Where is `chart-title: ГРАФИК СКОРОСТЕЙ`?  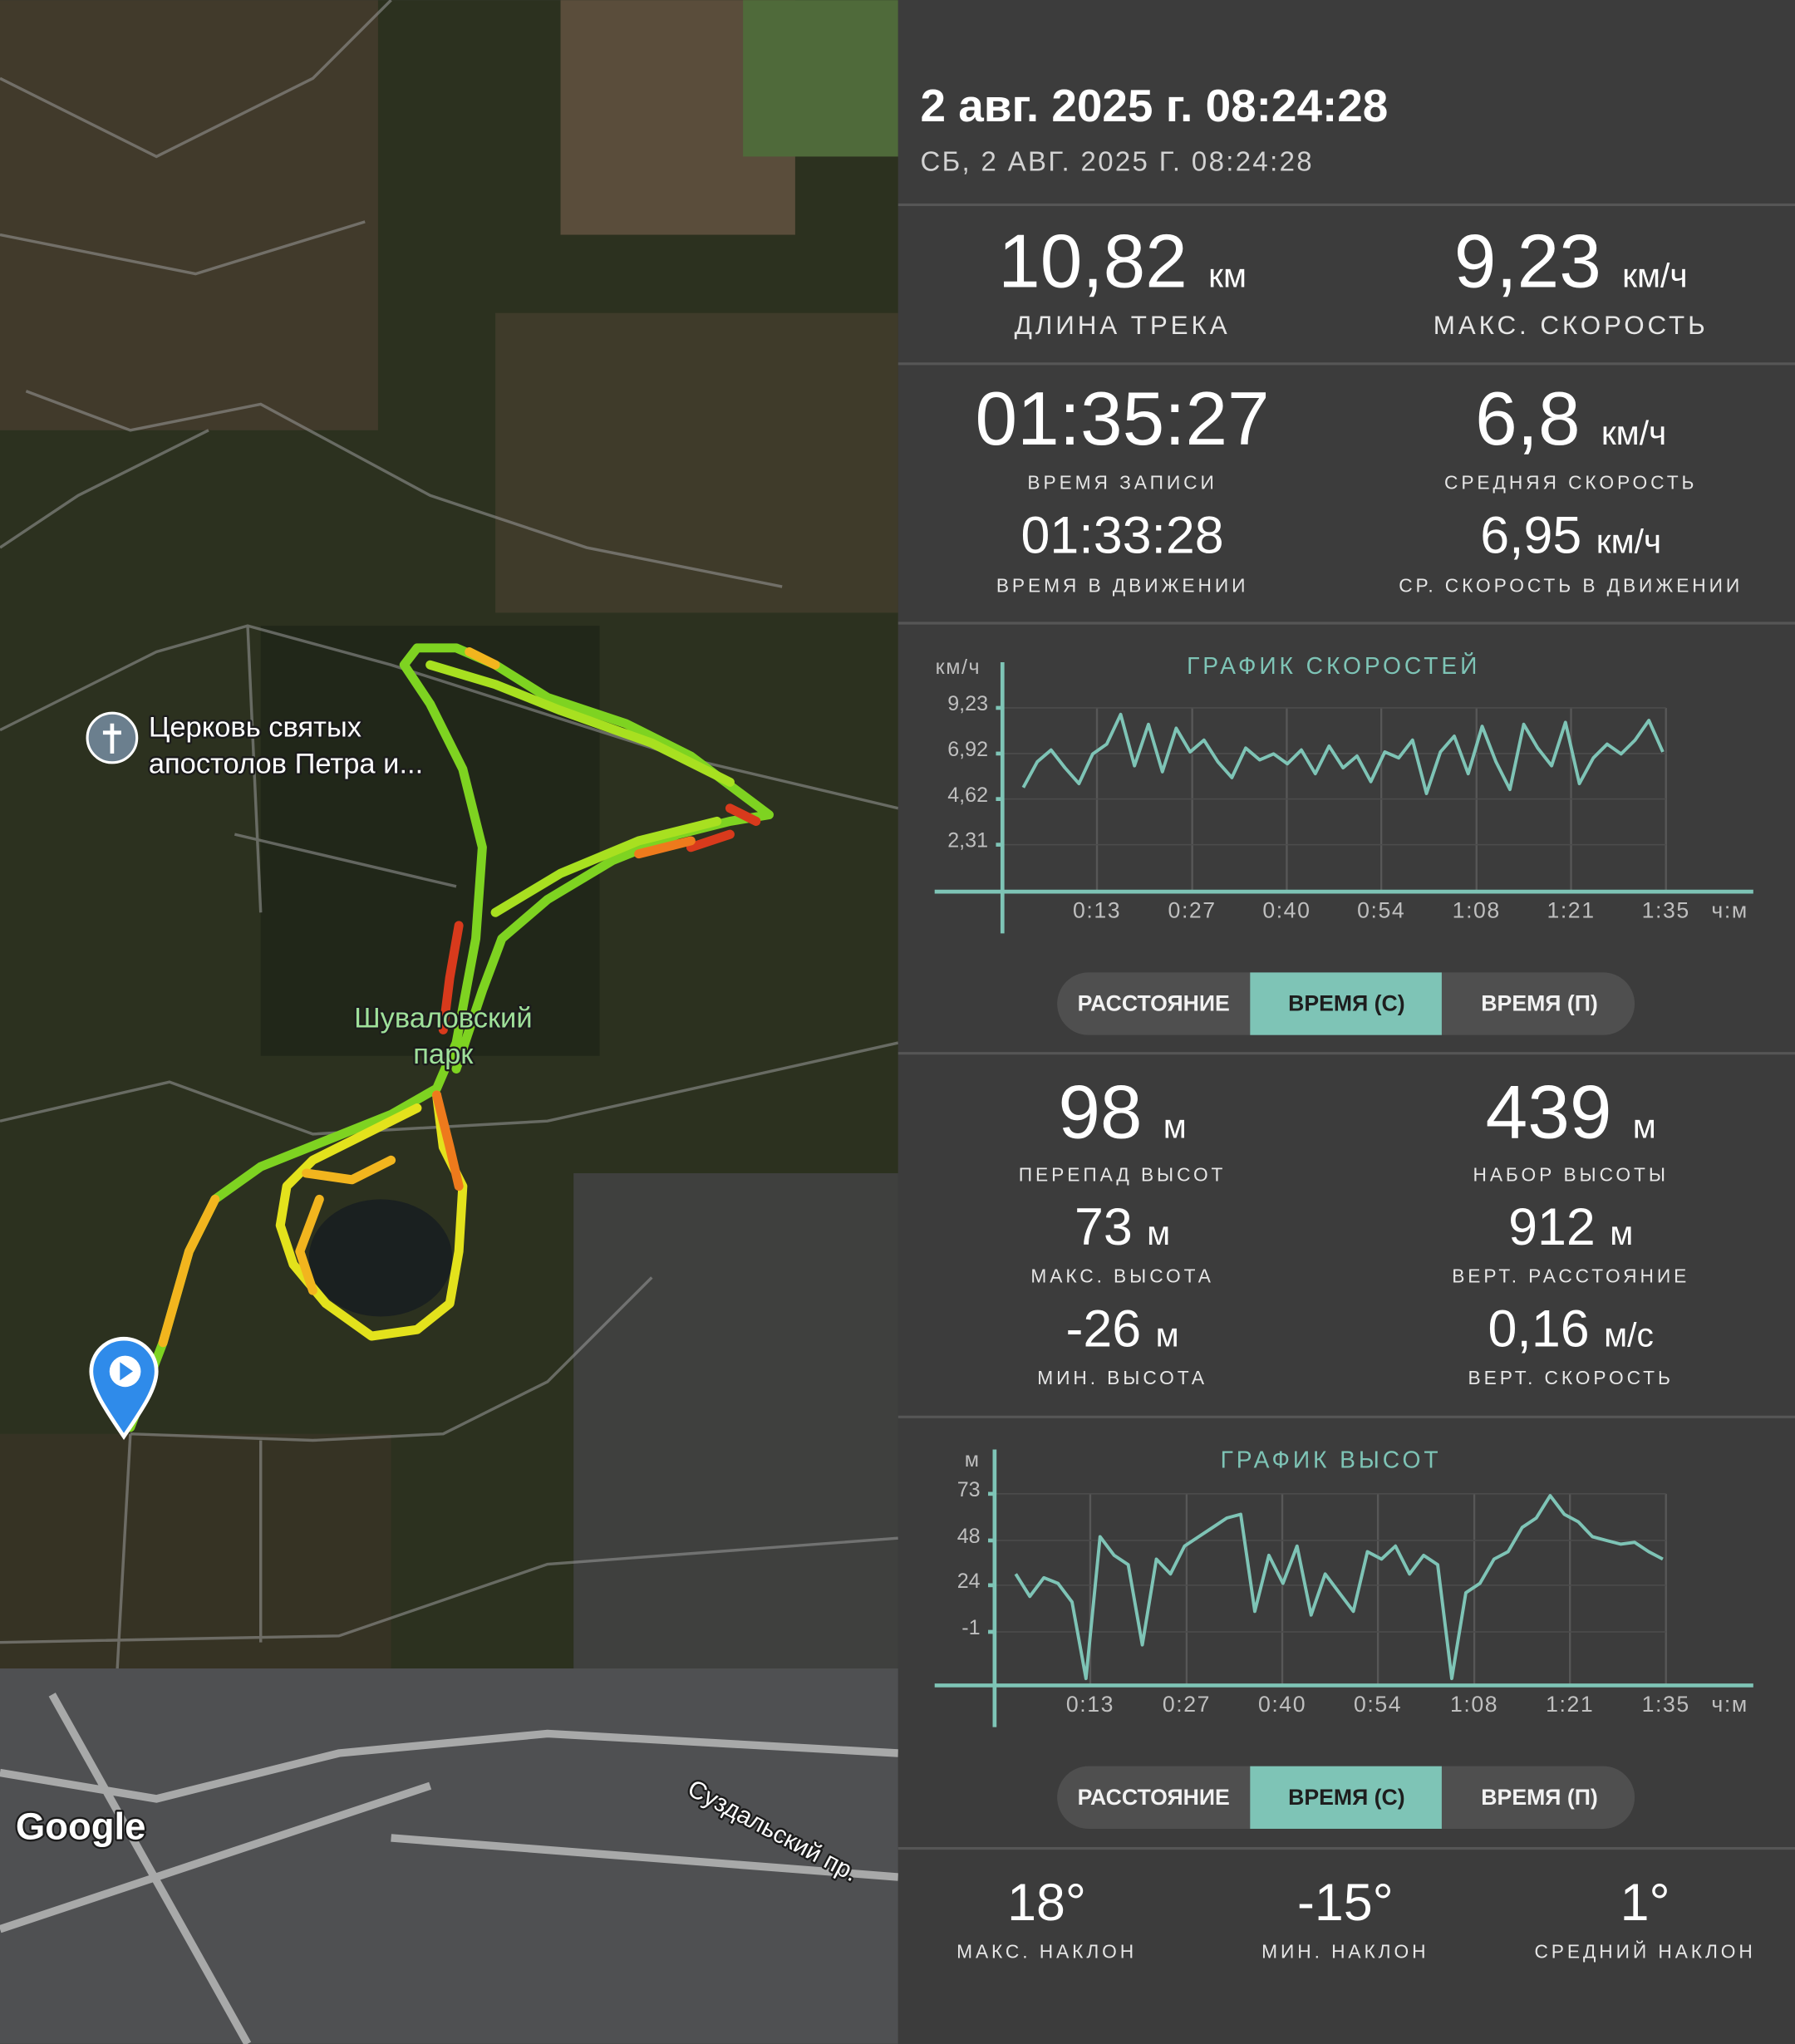
chart-title: ГРАФИК СКОРОСТЕЙ is located at coordinates (1333, 665).